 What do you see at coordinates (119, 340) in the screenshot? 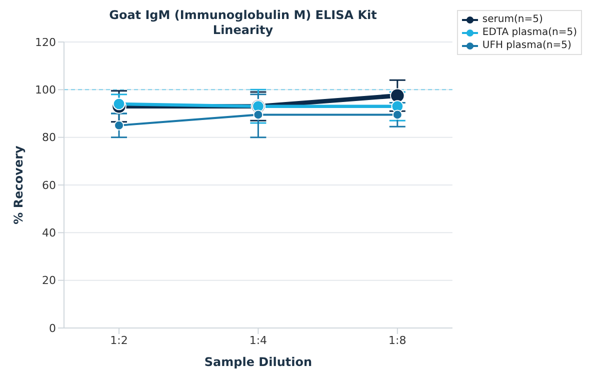
I see `x-tick-label: 1:2` at bounding box center [119, 340].